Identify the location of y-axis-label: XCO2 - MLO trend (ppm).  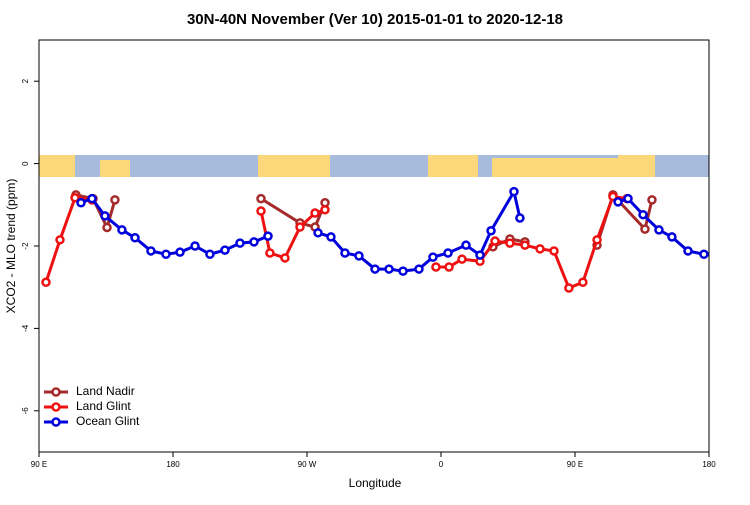
(11, 246).